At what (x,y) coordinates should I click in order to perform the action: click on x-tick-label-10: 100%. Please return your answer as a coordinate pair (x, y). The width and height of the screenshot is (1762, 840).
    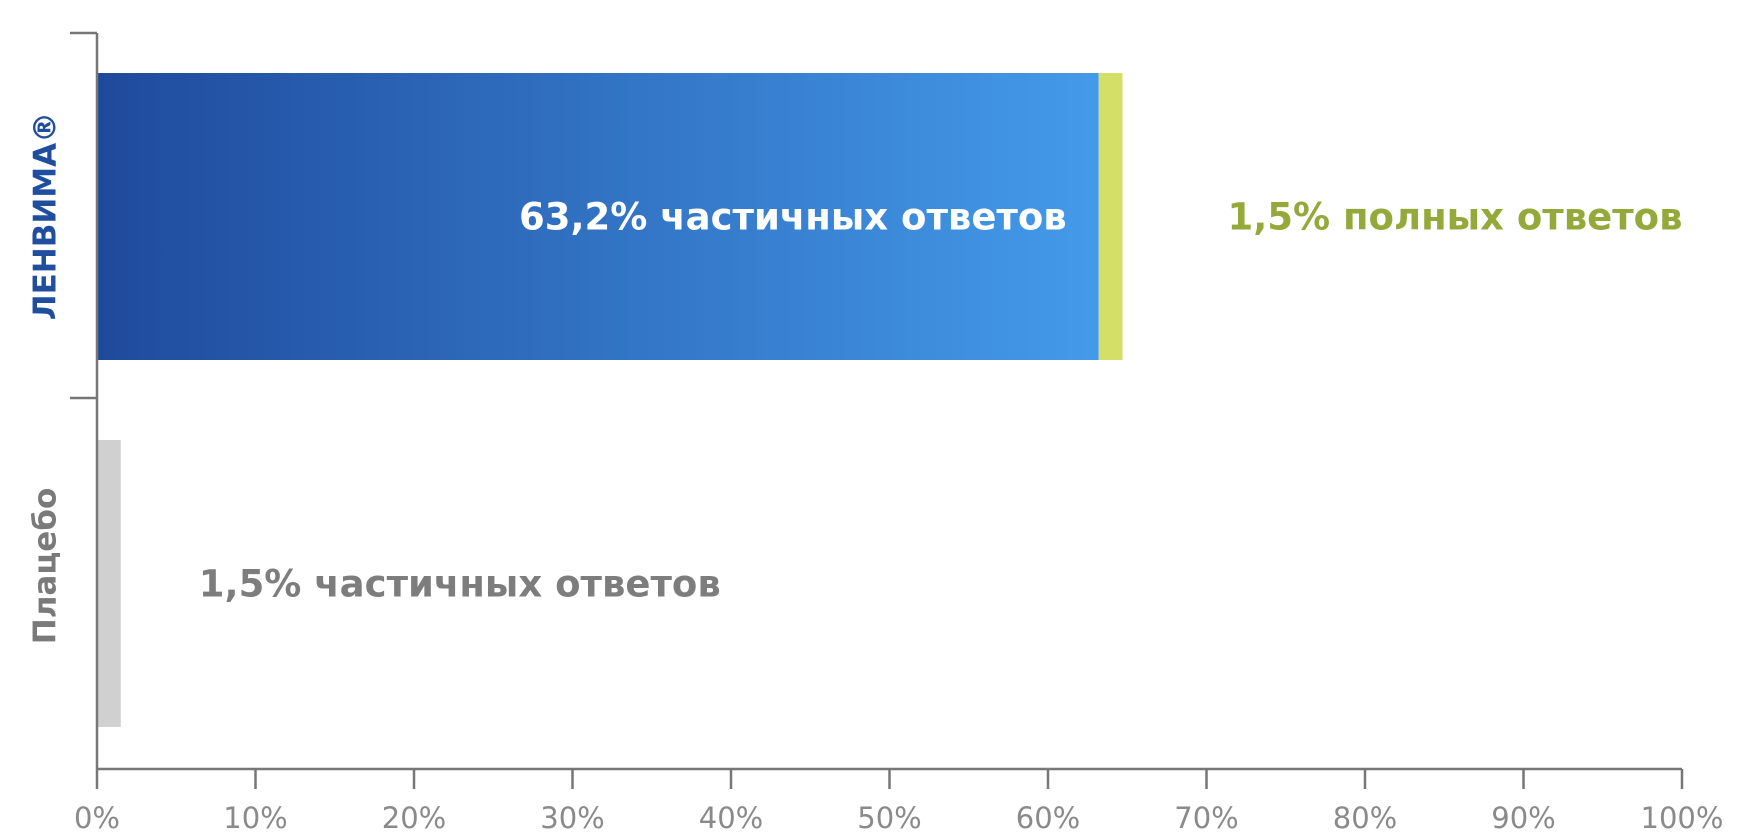
    Looking at the image, I should click on (1682, 818).